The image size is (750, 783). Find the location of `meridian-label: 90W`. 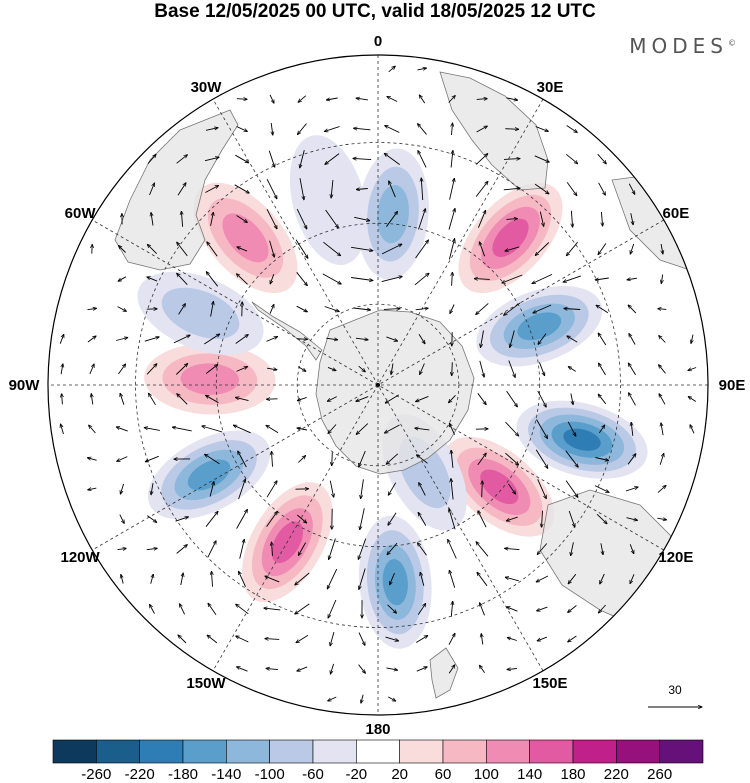

meridian-label: 90W is located at coordinates (25, 385).